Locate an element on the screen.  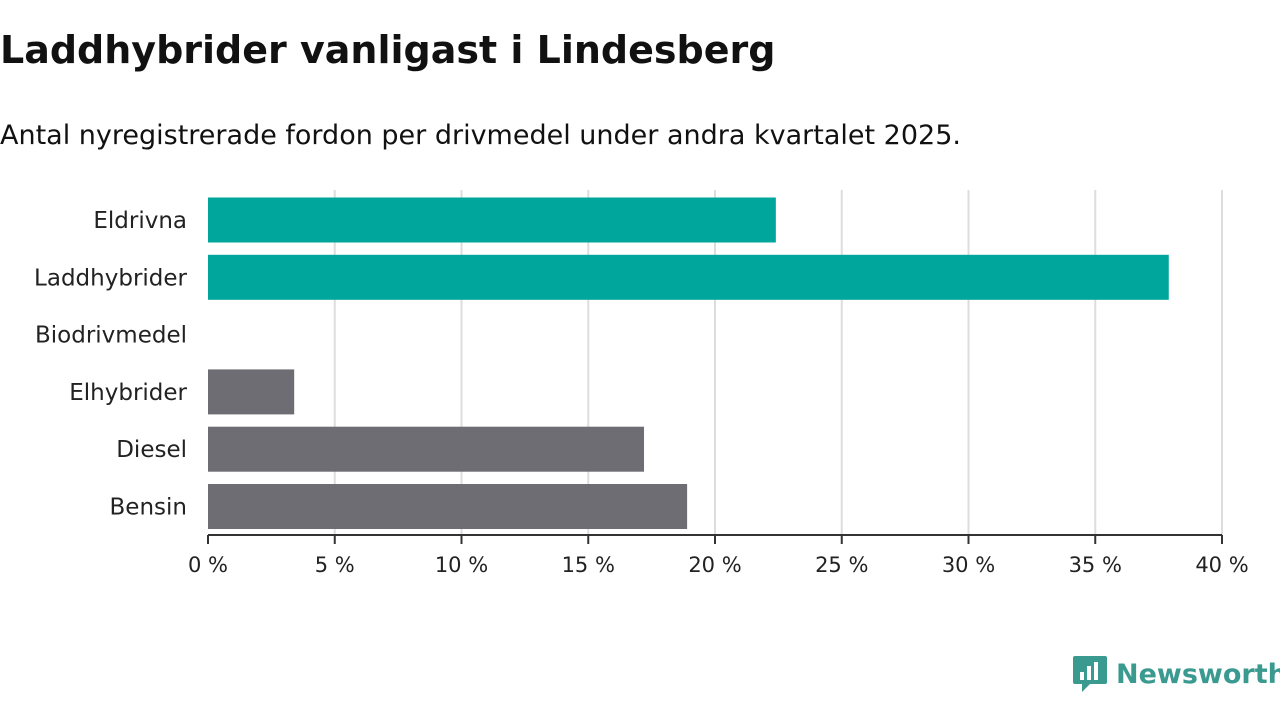
x-tick-label: 40 % is located at coordinates (1221, 565).